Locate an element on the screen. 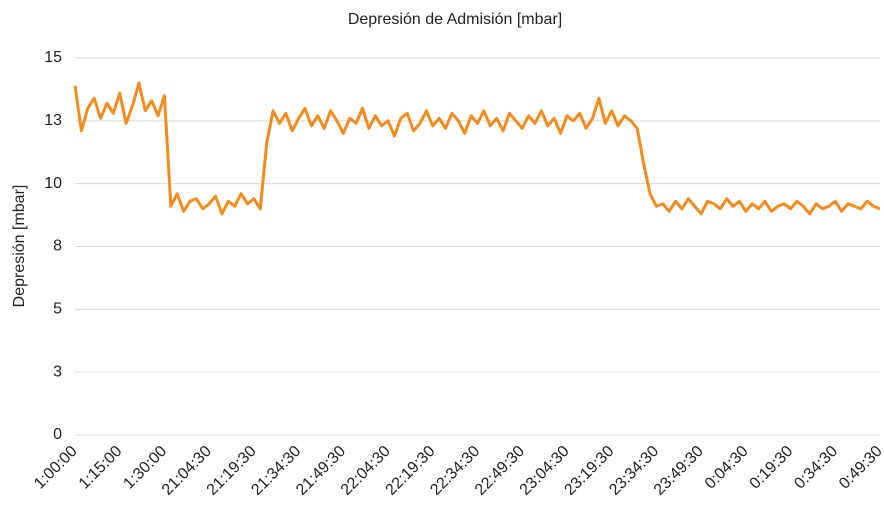 This screenshot has height=515, width=884. x-tick-label: 0:34:30 is located at coordinates (816, 468).